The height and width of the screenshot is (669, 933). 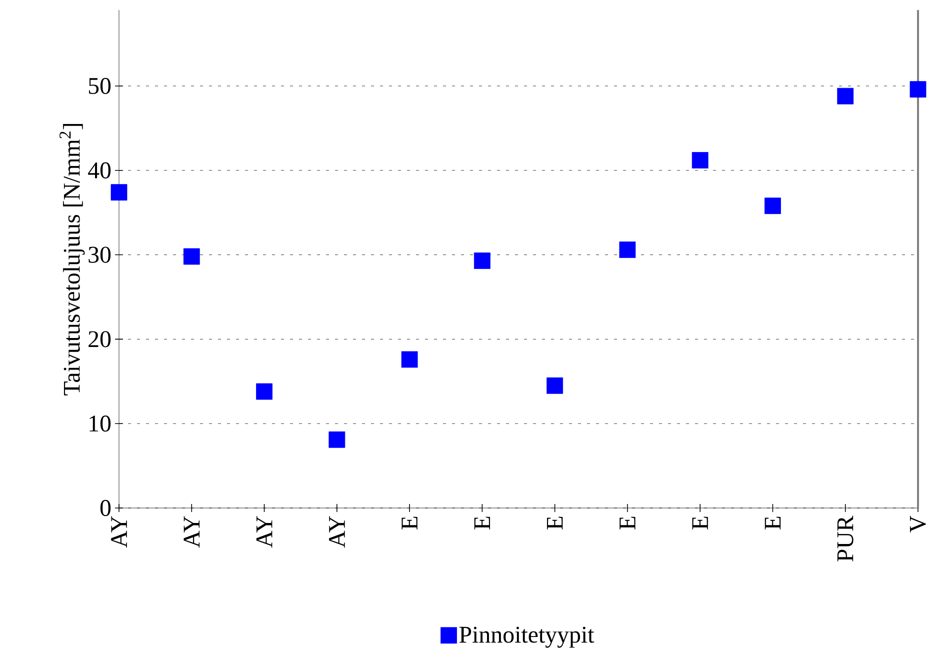 I want to click on y-tick-label: 10, so click(x=100, y=424).